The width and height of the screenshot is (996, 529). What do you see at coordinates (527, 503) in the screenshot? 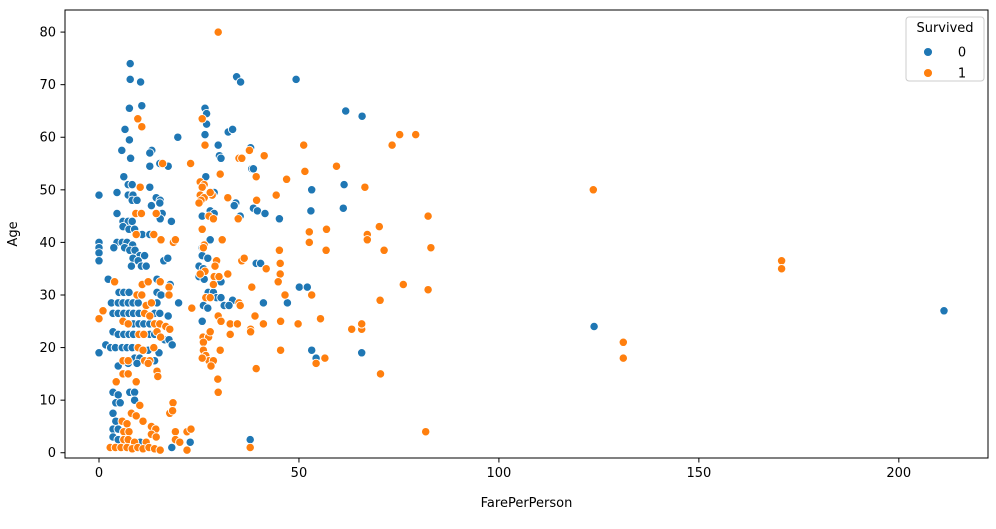
I see `x-axis-label: FarePerPerson` at bounding box center [527, 503].